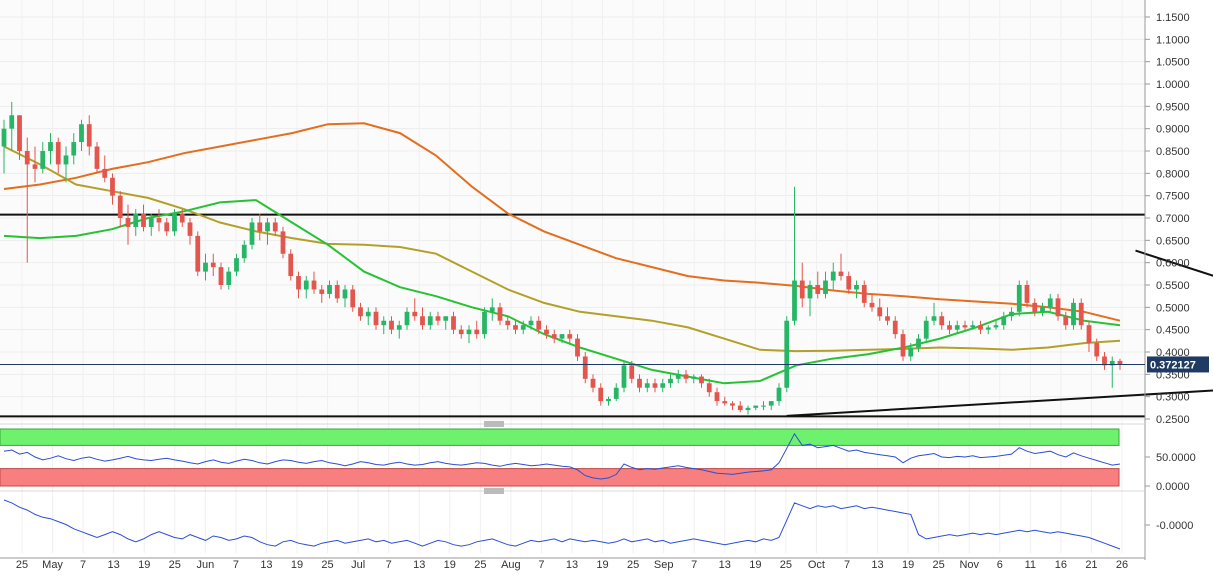  Describe the element at coordinates (52, 565) in the screenshot. I see `x-tick-label: May` at that location.